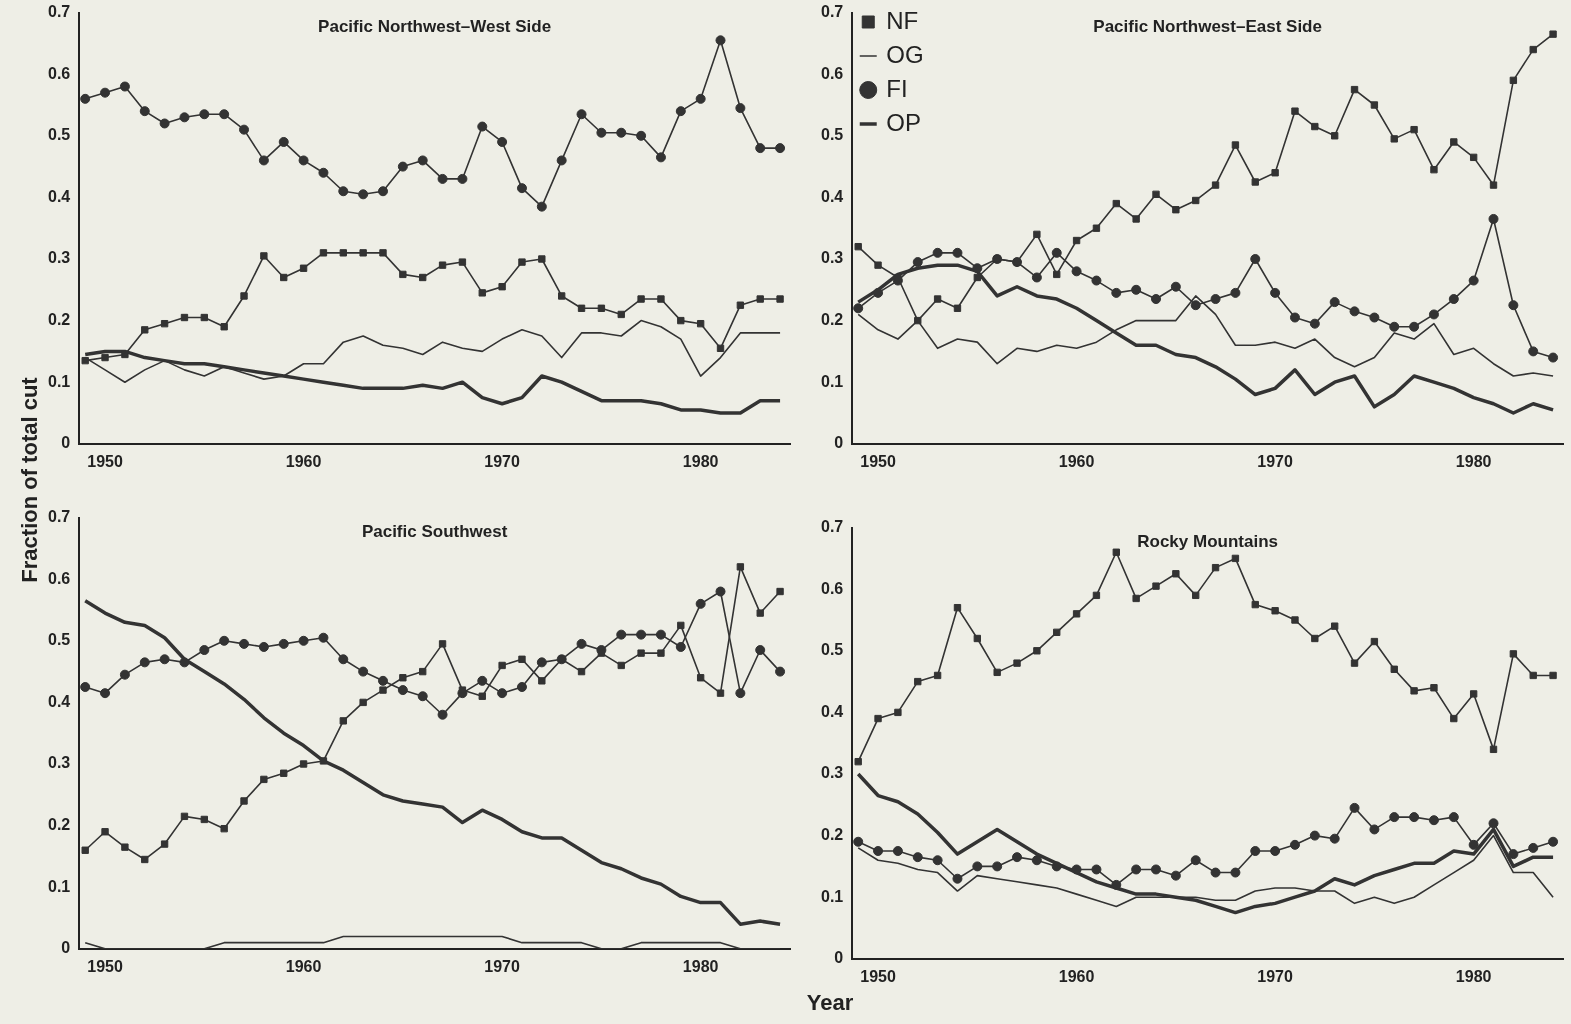 This screenshot has width=1571, height=1024. I want to click on legend-label: OP, so click(903, 122).